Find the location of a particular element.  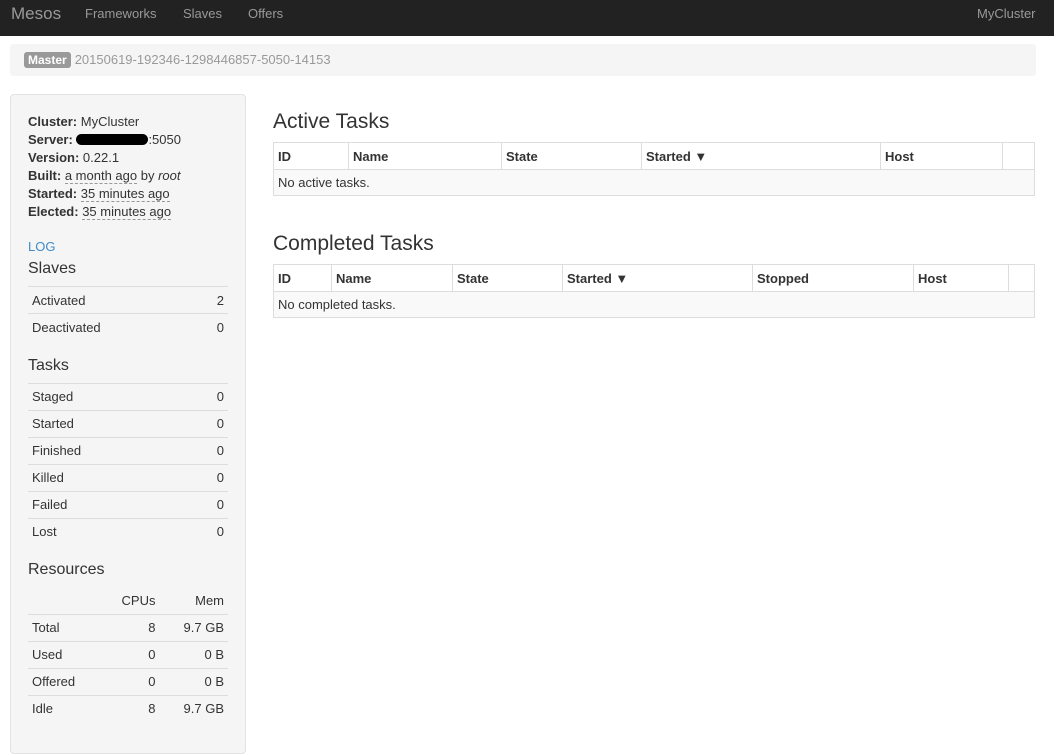

built-value: a month ago is located at coordinates (101, 176).